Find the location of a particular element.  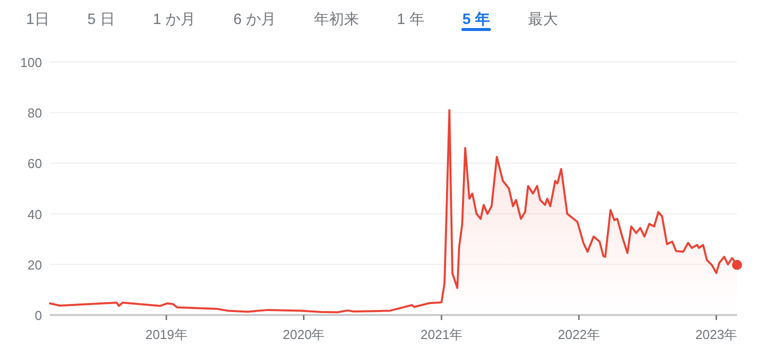

text: 6 か月 is located at coordinates (254, 19).